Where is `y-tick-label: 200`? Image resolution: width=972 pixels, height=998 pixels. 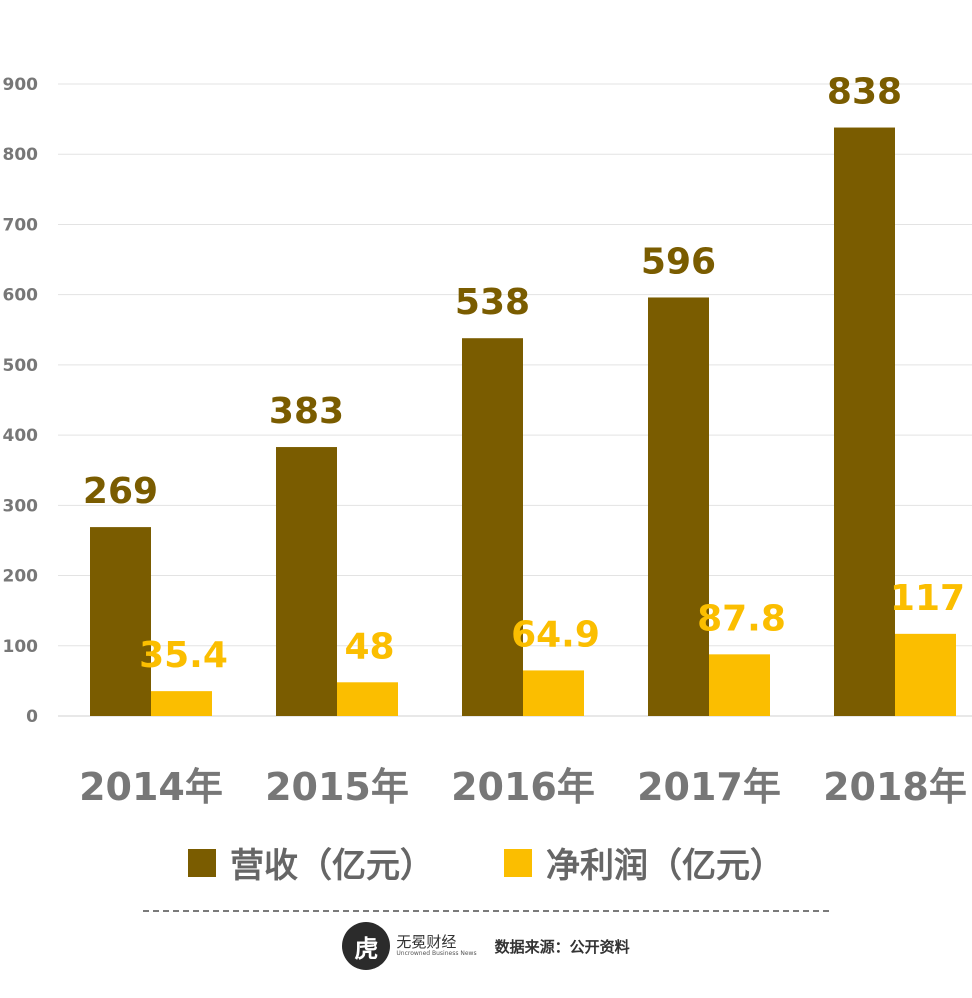
y-tick-label: 200 is located at coordinates (21, 577).